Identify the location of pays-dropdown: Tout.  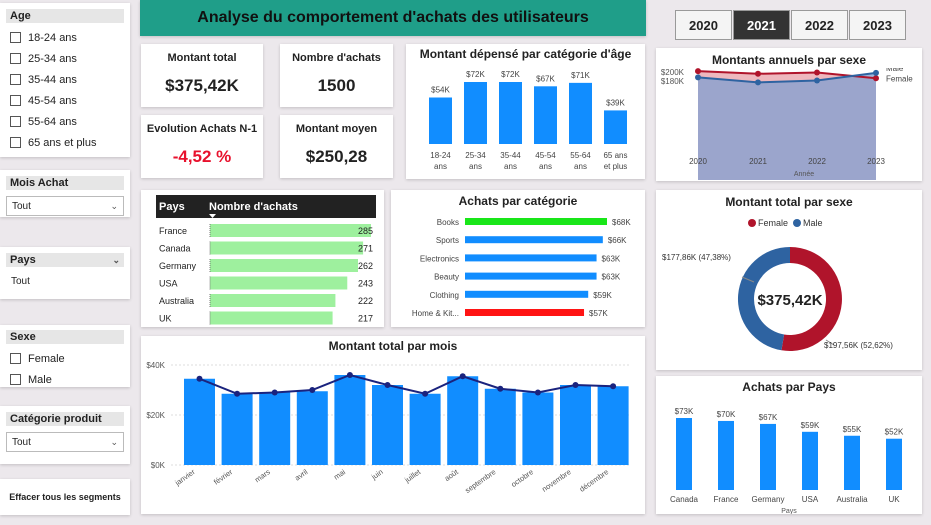
(65, 281).